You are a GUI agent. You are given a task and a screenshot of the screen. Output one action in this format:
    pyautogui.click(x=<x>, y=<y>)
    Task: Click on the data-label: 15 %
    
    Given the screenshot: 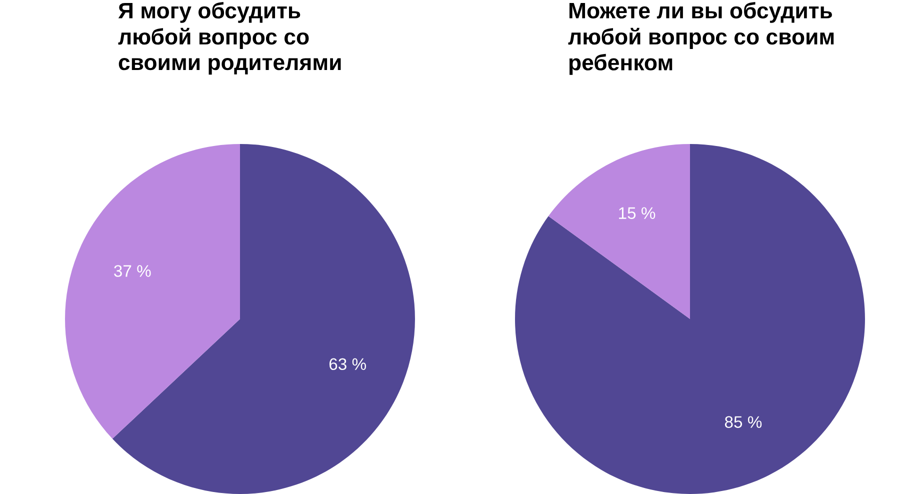 What is the action you would take?
    pyautogui.click(x=637, y=213)
    